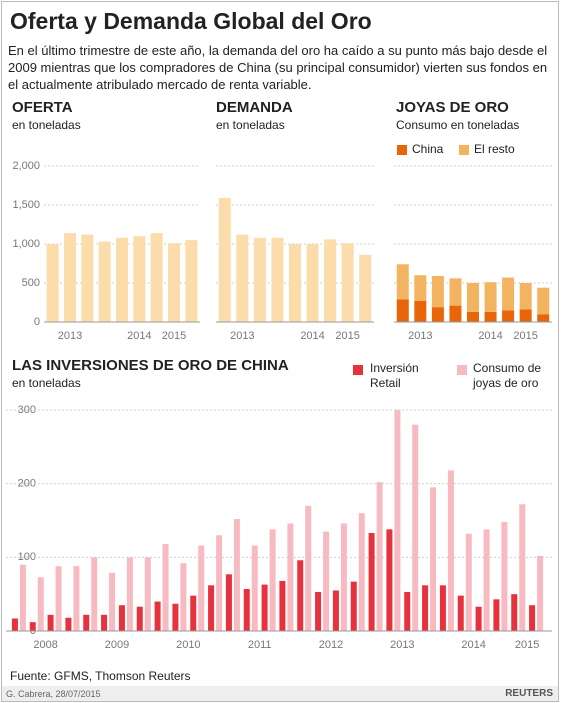 The image size is (561, 703). What do you see at coordinates (100, 676) in the screenshot?
I see `source: Fuente: GFMS, Thomson Reuters` at bounding box center [100, 676].